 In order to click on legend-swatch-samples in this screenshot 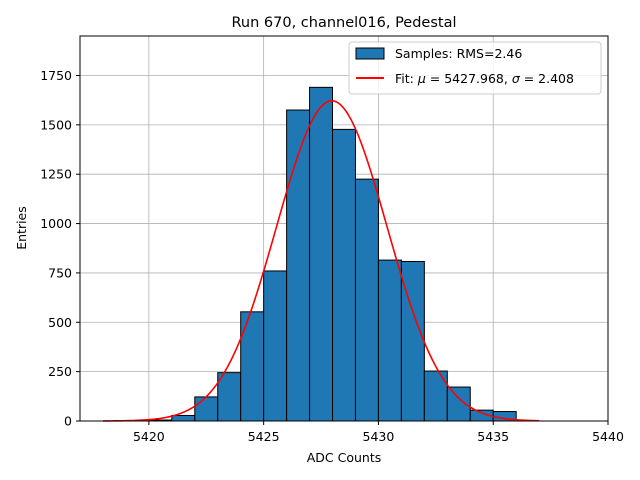, I will do `click(370, 53)`.